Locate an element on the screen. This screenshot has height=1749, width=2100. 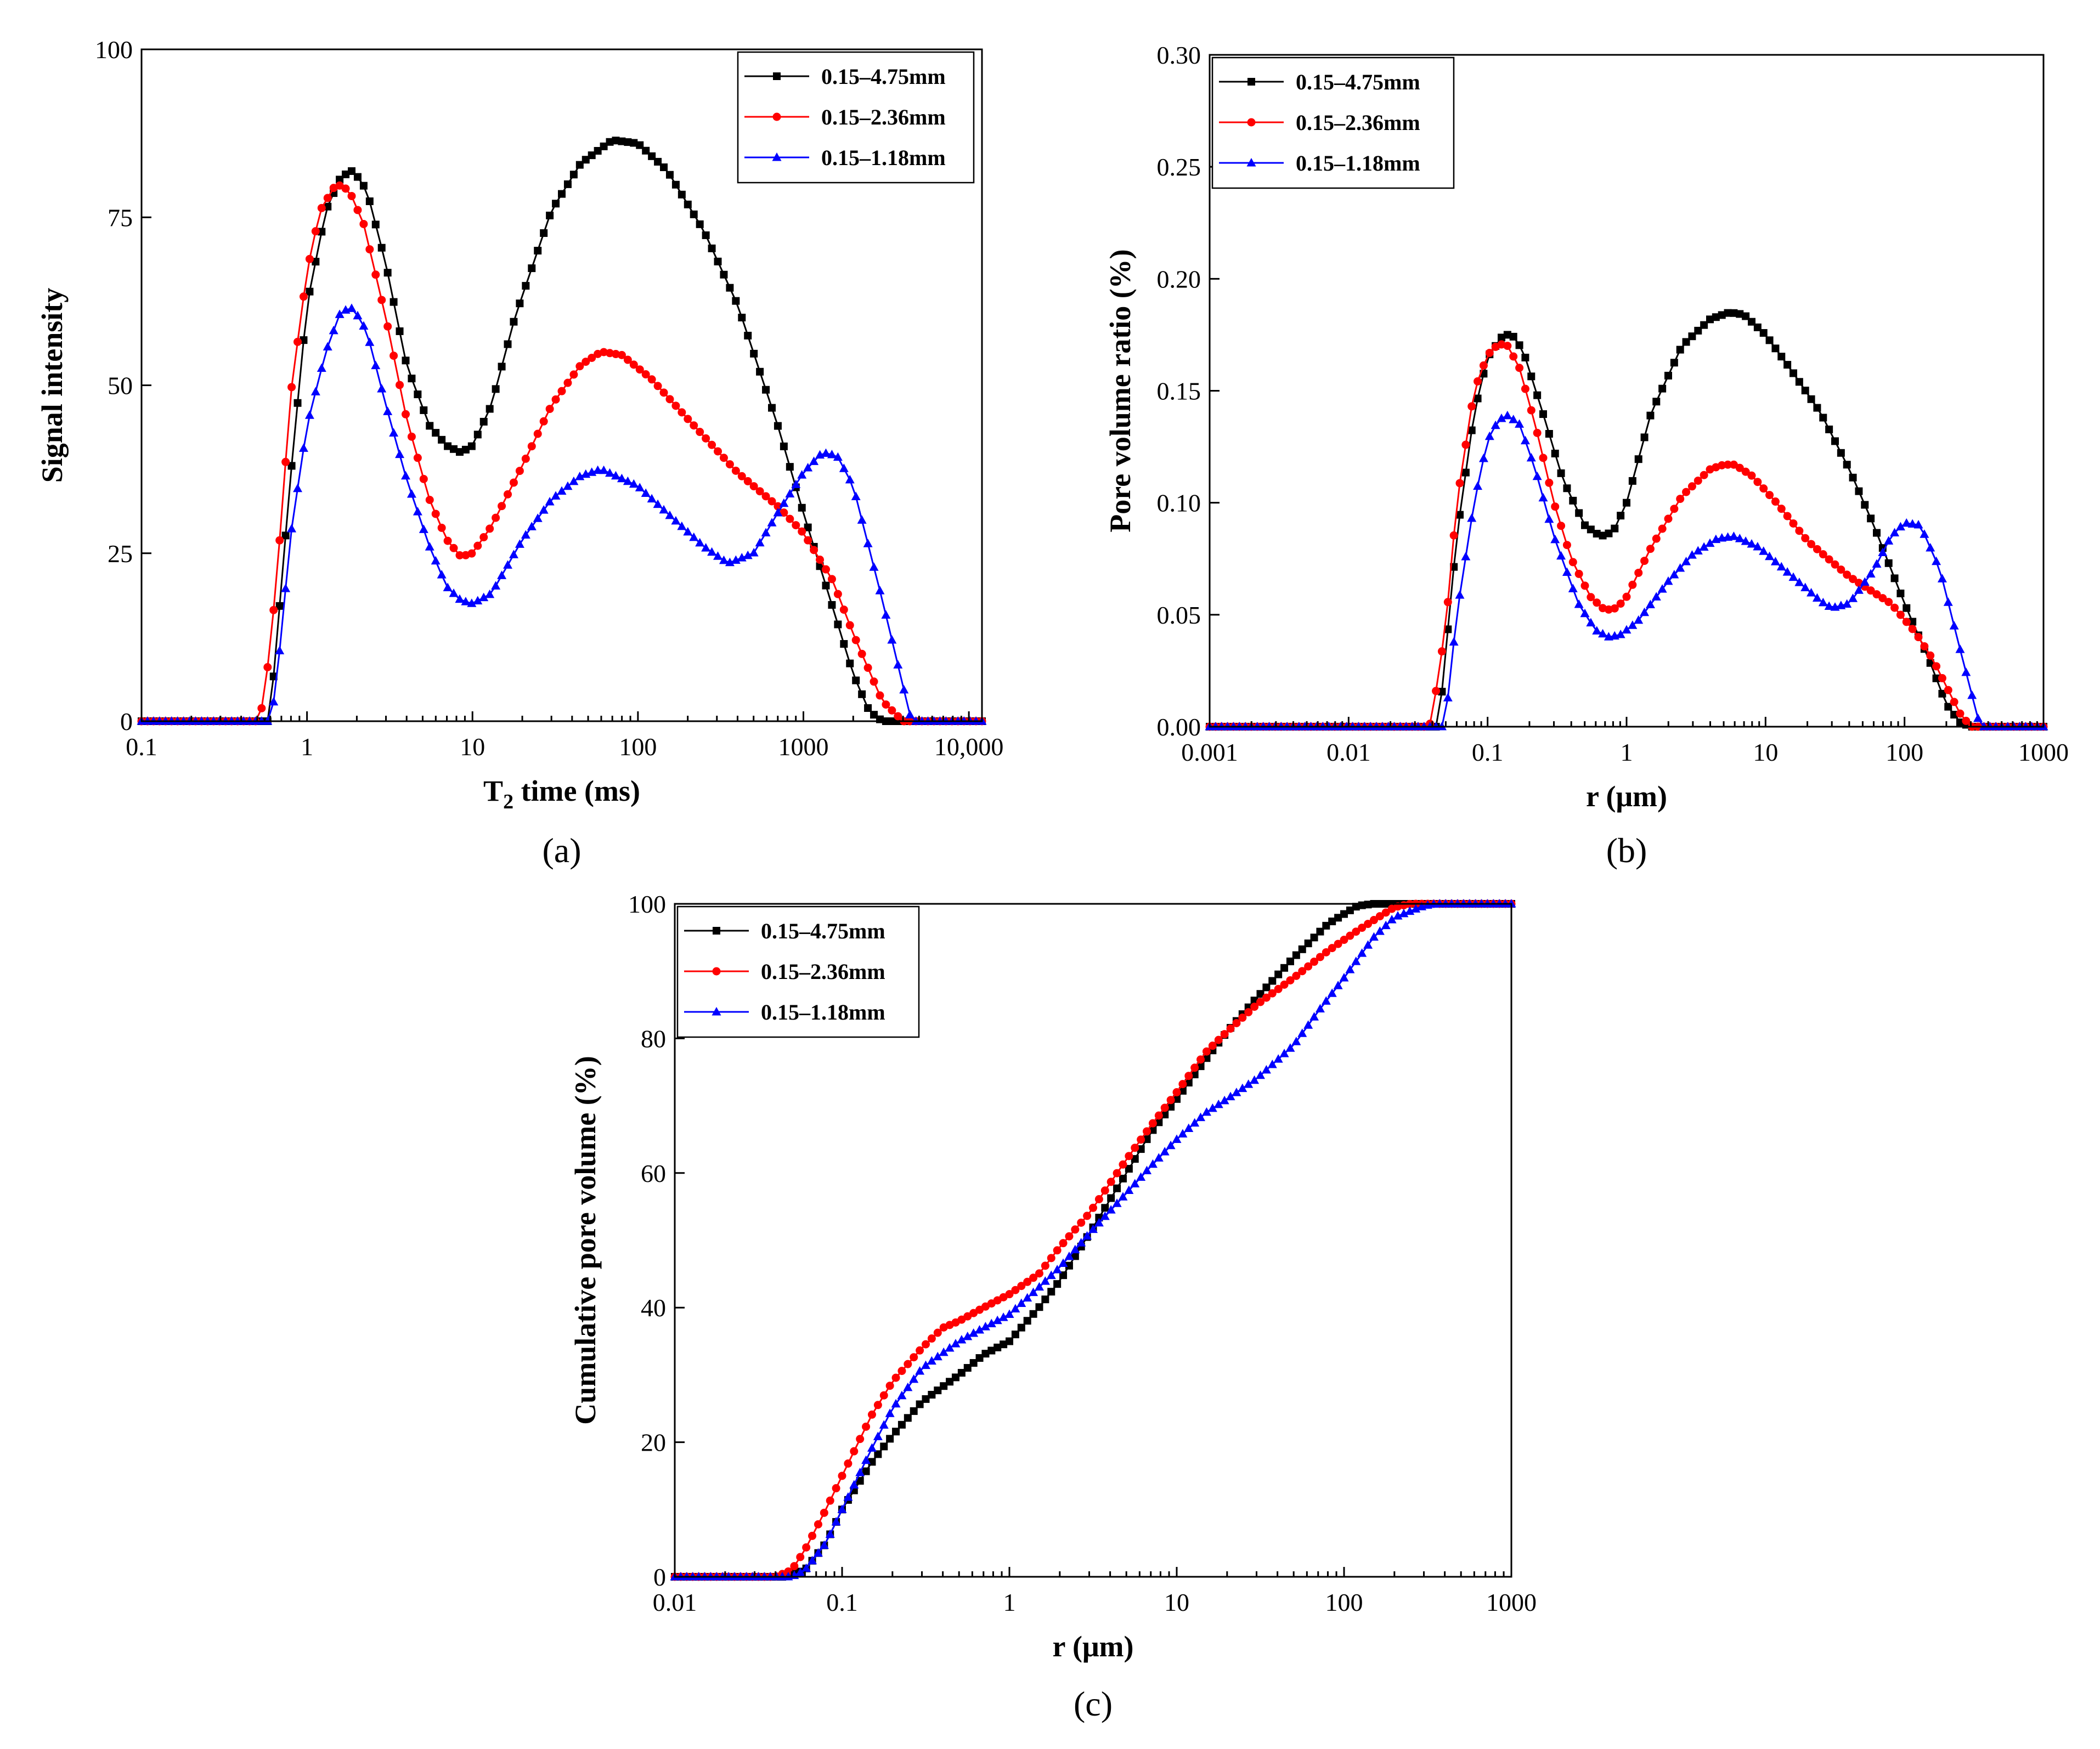
x-tick-label: 1 is located at coordinates (307, 747).